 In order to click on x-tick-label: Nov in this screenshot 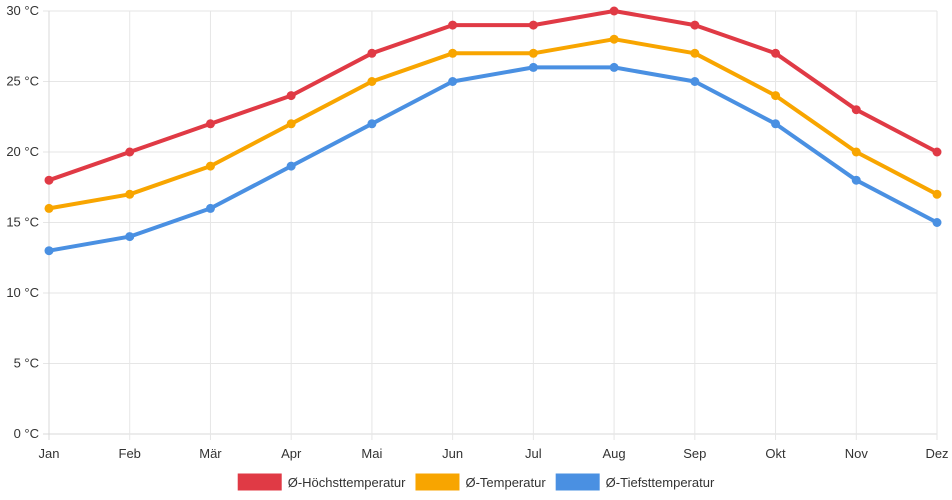, I will do `click(857, 453)`.